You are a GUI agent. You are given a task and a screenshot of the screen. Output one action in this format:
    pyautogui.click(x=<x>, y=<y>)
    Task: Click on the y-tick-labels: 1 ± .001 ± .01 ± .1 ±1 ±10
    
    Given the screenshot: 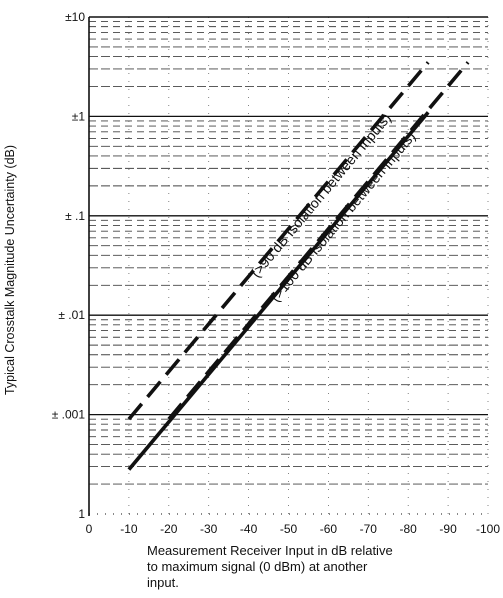 What is the action you would take?
    pyautogui.click(x=69, y=265)
    